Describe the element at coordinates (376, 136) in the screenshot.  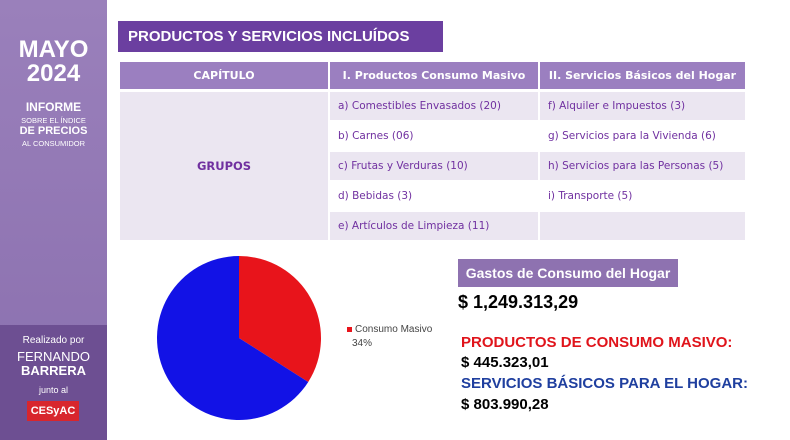
I see `table-cell: b) Carnes (06)` at that location.